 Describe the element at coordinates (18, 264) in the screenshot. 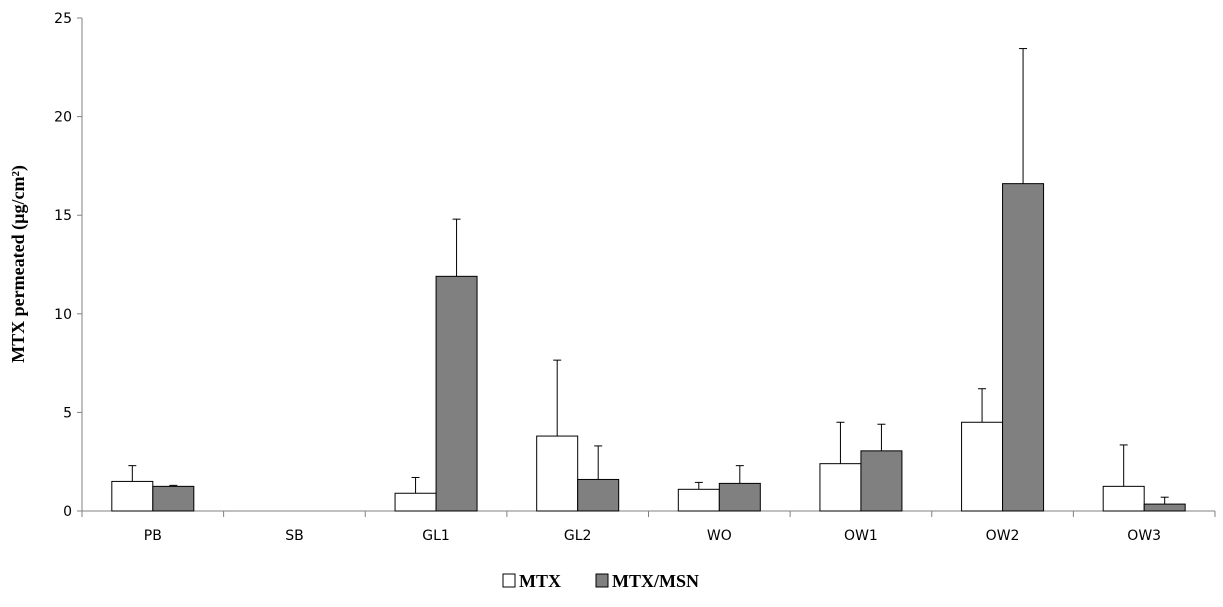

I see `y-axis-label: MTX permeated (µg/cm²)` at that location.